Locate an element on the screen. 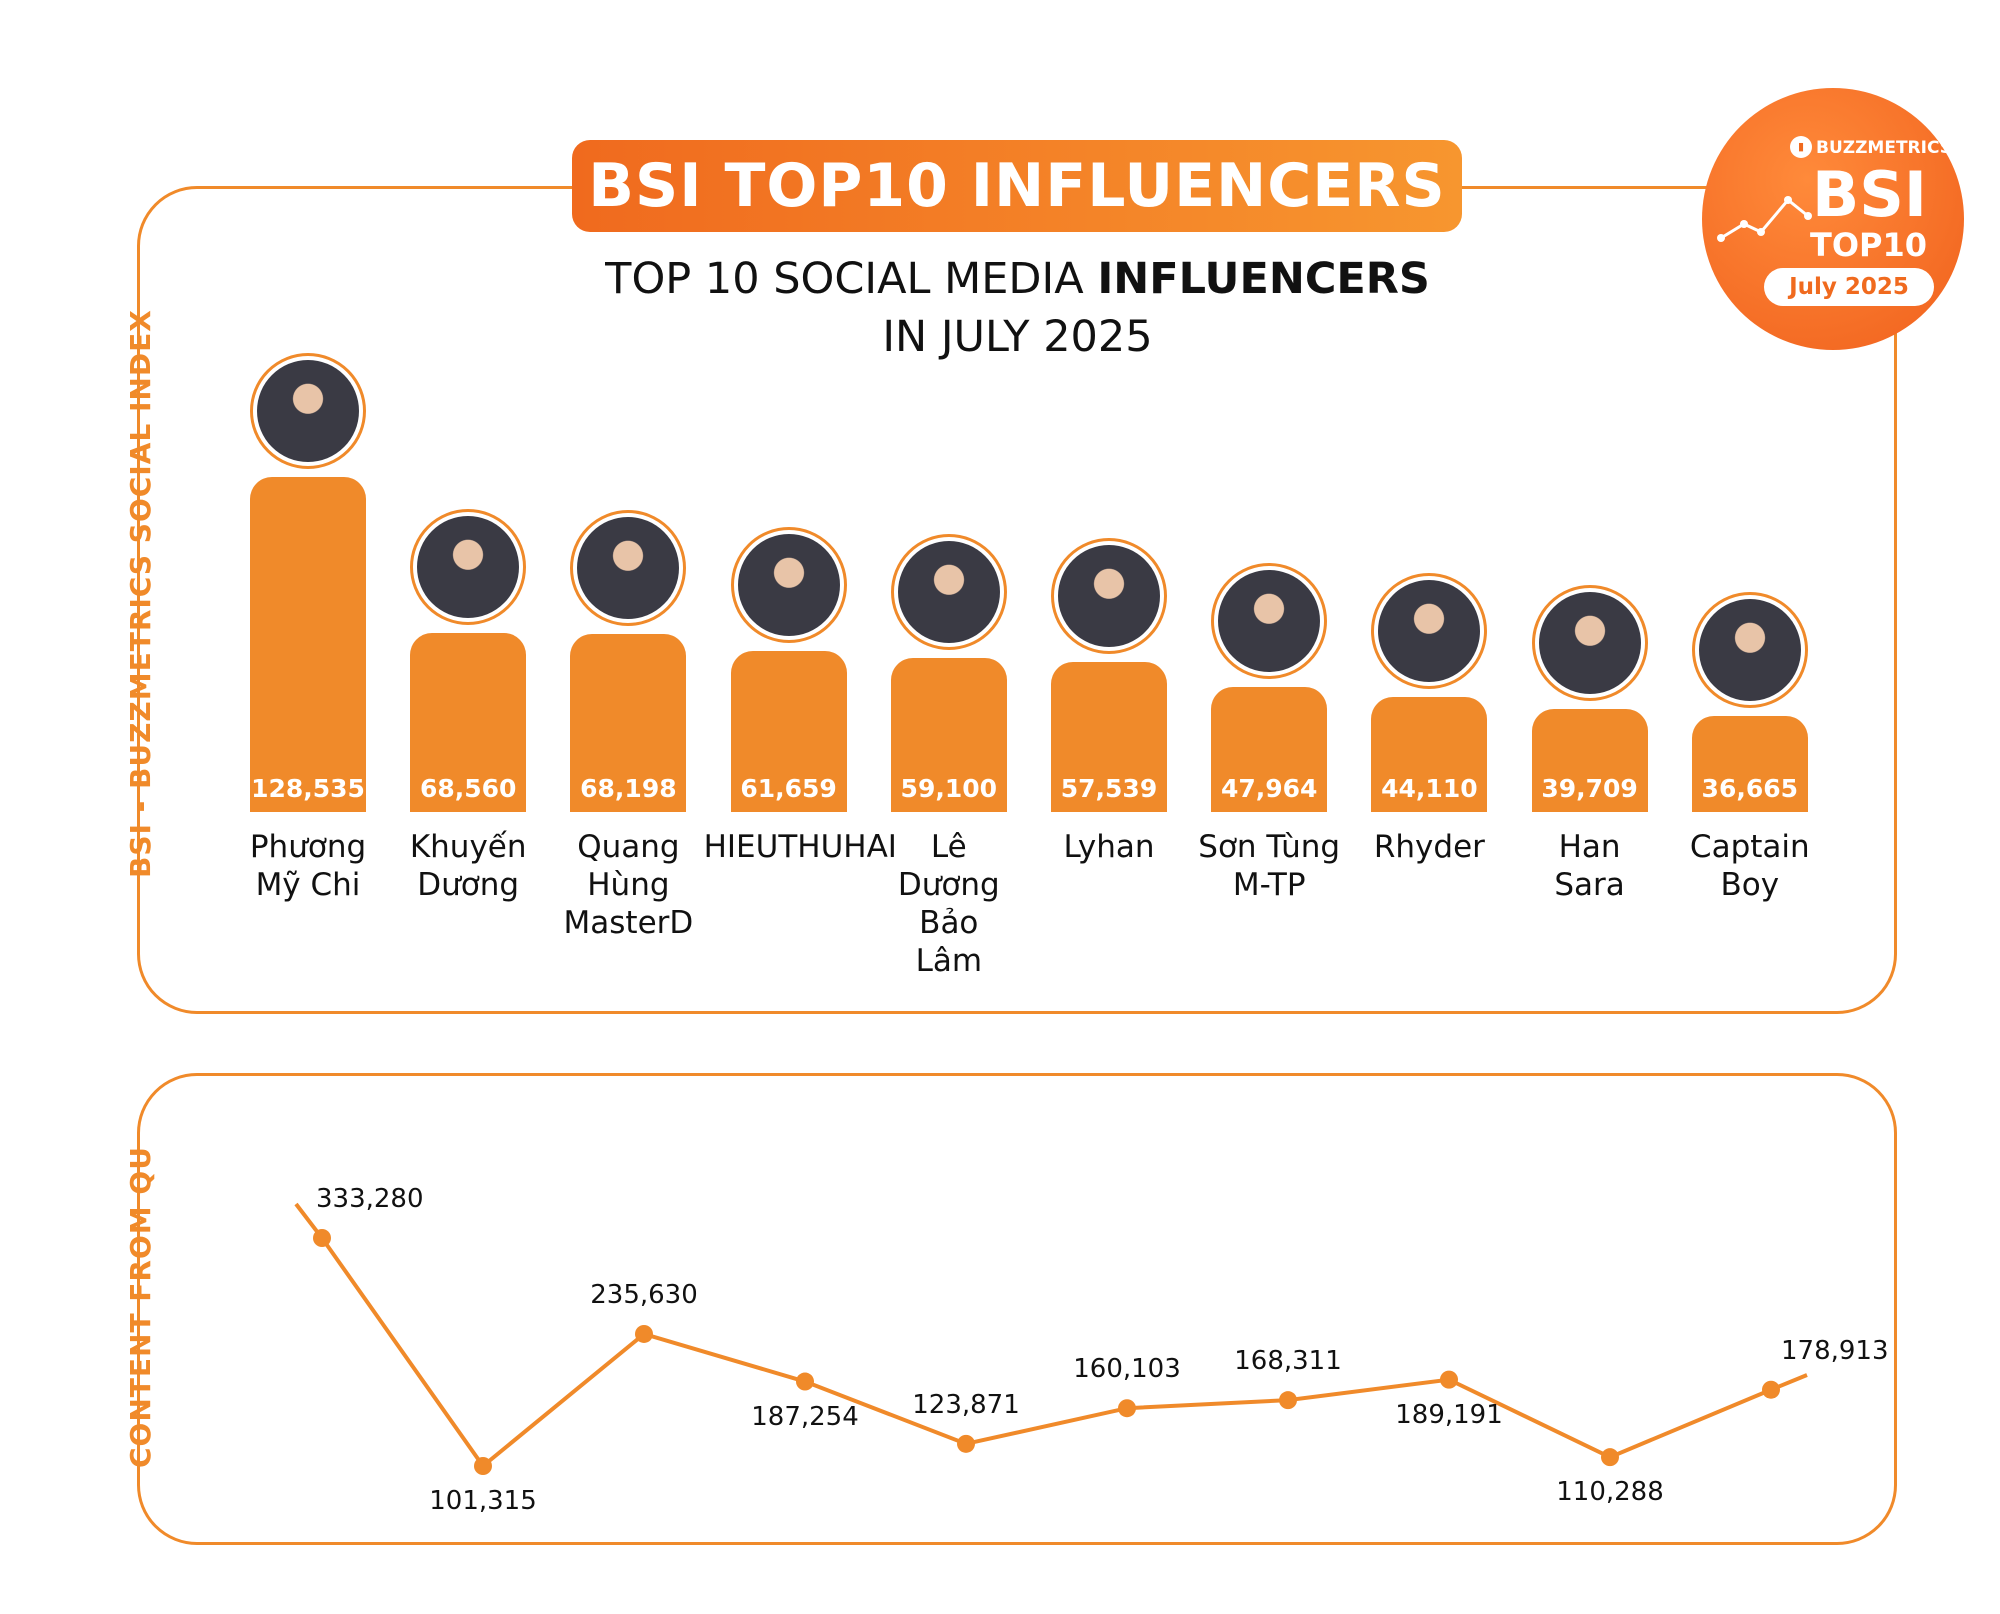 The image size is (2000, 1614). bsi-badge: ▮ BUZZMETRICS BSI TOP10 July 2025 is located at coordinates (1833, 219).